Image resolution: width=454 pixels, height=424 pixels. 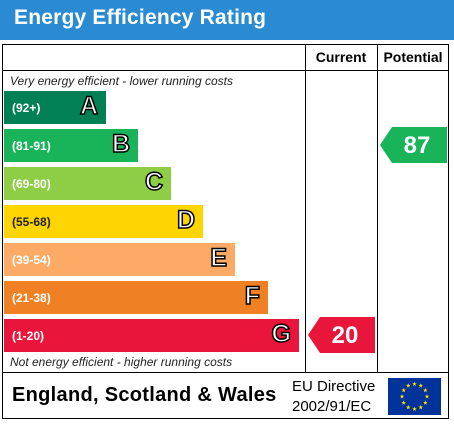 What do you see at coordinates (31, 222) in the screenshot?
I see `band-range-d: (55-68)` at bounding box center [31, 222].